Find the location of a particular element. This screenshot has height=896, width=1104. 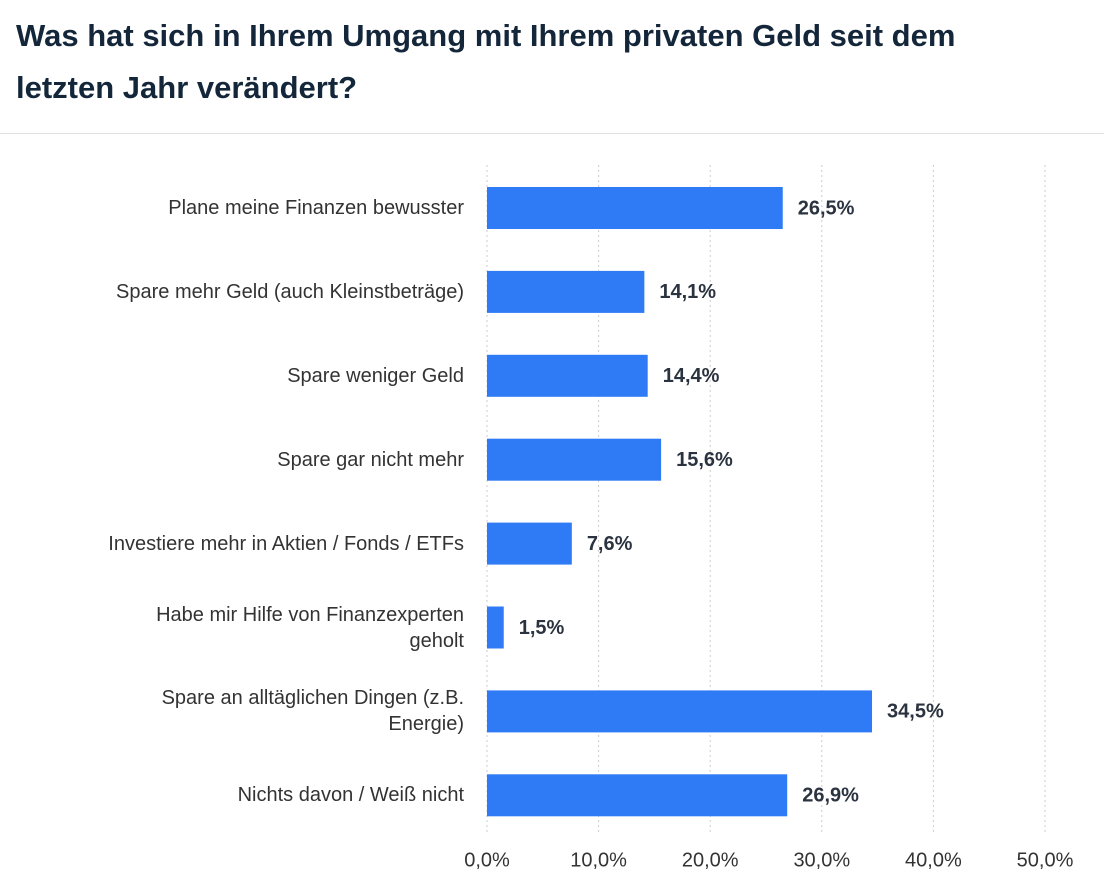

x-tick-label: 0,0% is located at coordinates (487, 860).